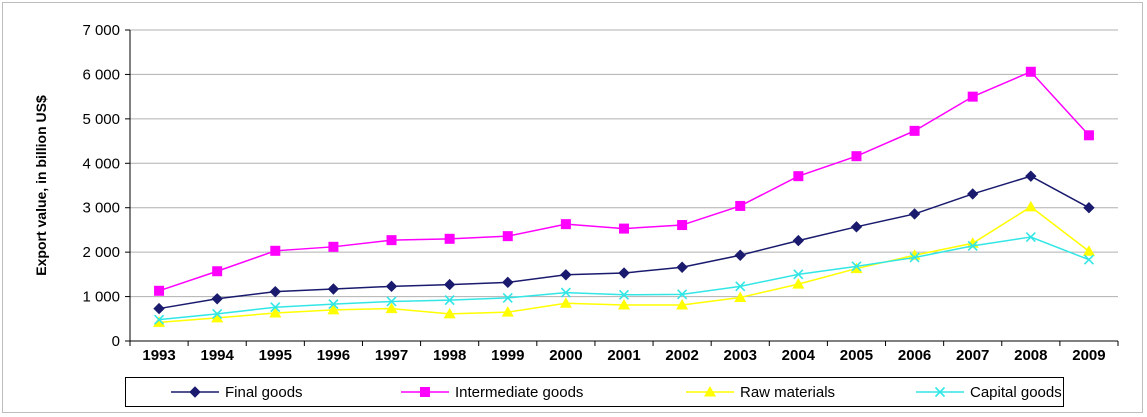  Describe the element at coordinates (158, 355) in the screenshot. I see `x-tick-label: 1993` at that location.